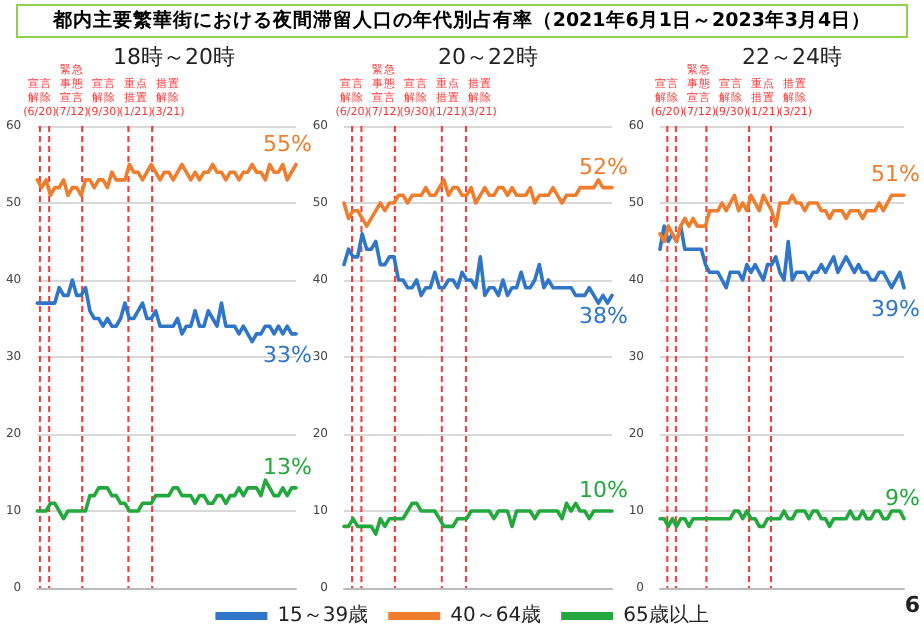  Describe the element at coordinates (603, 490) in the screenshot. I see `annotation: 10%` at that location.